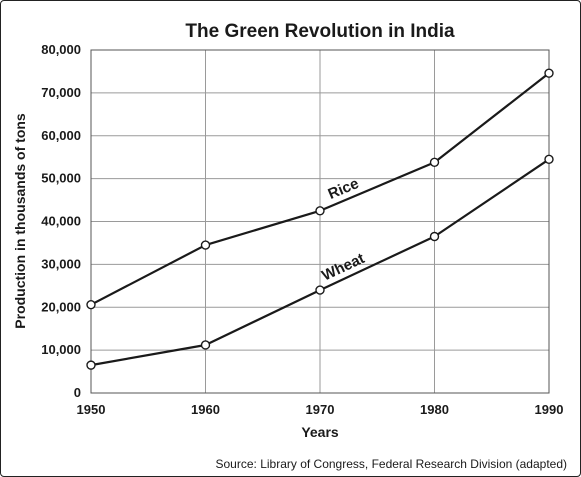 This screenshot has width=581, height=477. What do you see at coordinates (205, 409) in the screenshot?
I see `x-tick-label: 1960` at bounding box center [205, 409].